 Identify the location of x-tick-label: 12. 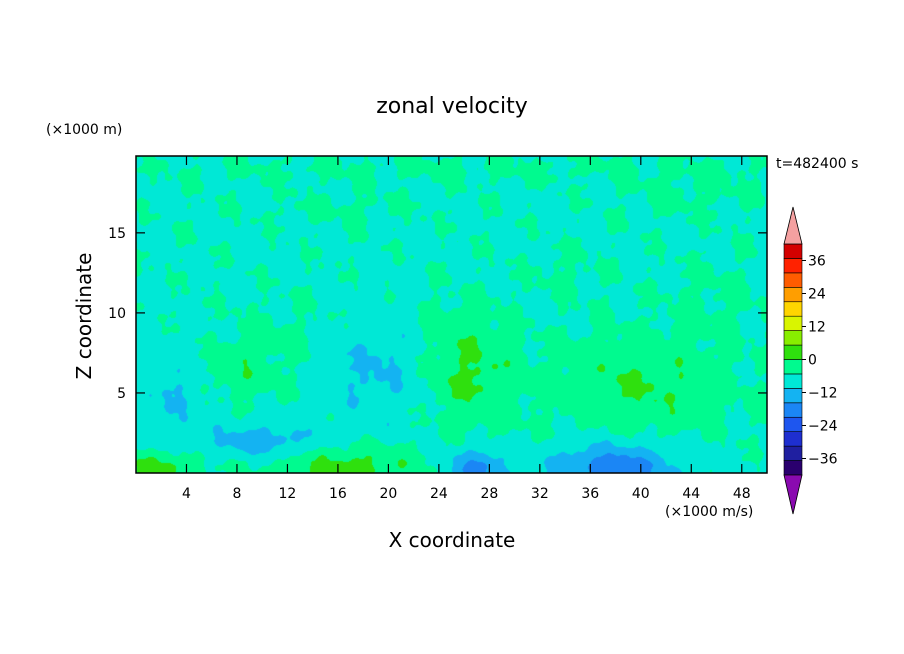
(288, 494).